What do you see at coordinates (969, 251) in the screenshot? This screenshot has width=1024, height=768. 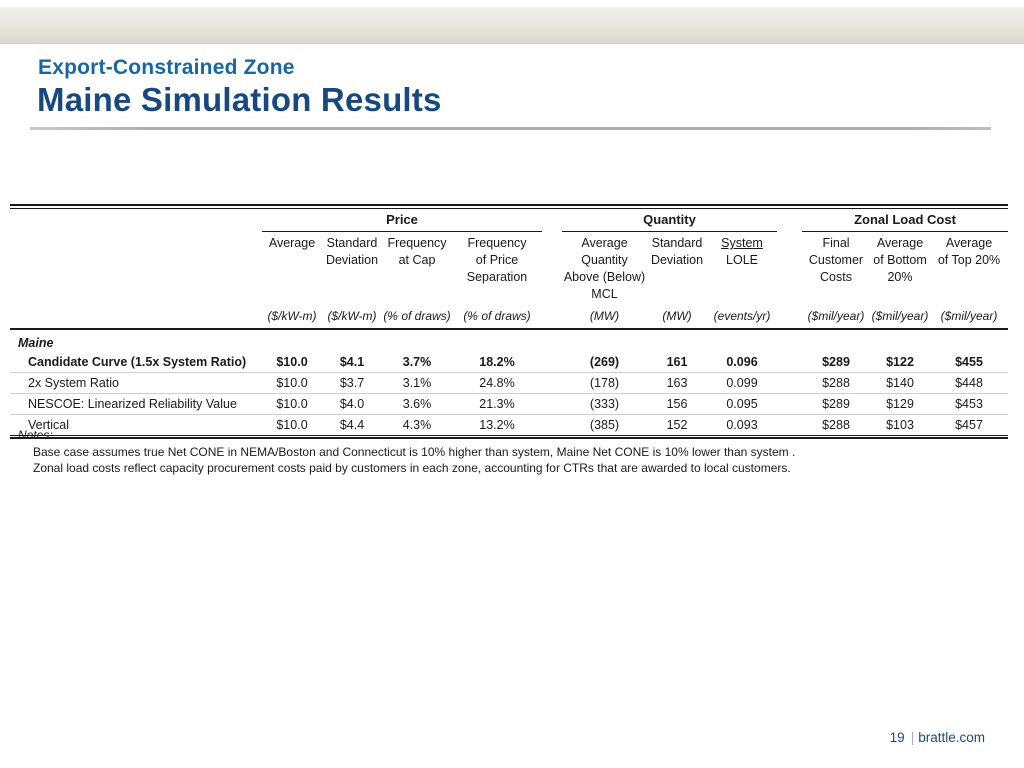 I see `column-header-average-of-top-20: Average of Top 20%` at bounding box center [969, 251].